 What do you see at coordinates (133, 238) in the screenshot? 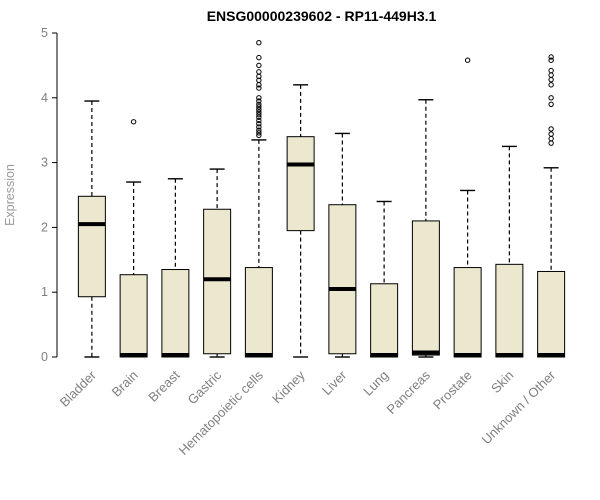
I see `box-brain` at bounding box center [133, 238].